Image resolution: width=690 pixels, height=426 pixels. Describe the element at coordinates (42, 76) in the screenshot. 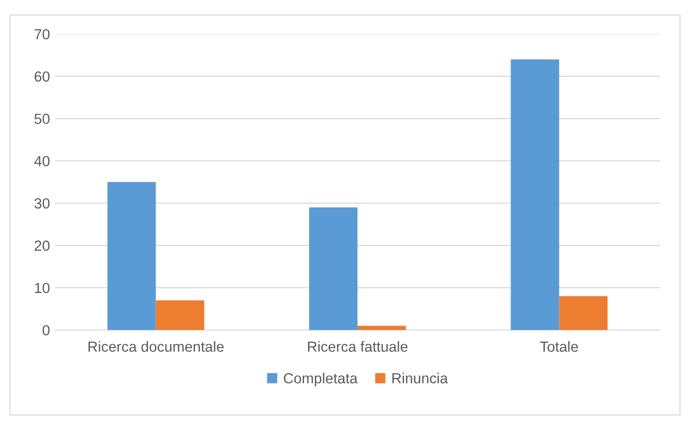

I see `y-tick-label: 60` at that location.